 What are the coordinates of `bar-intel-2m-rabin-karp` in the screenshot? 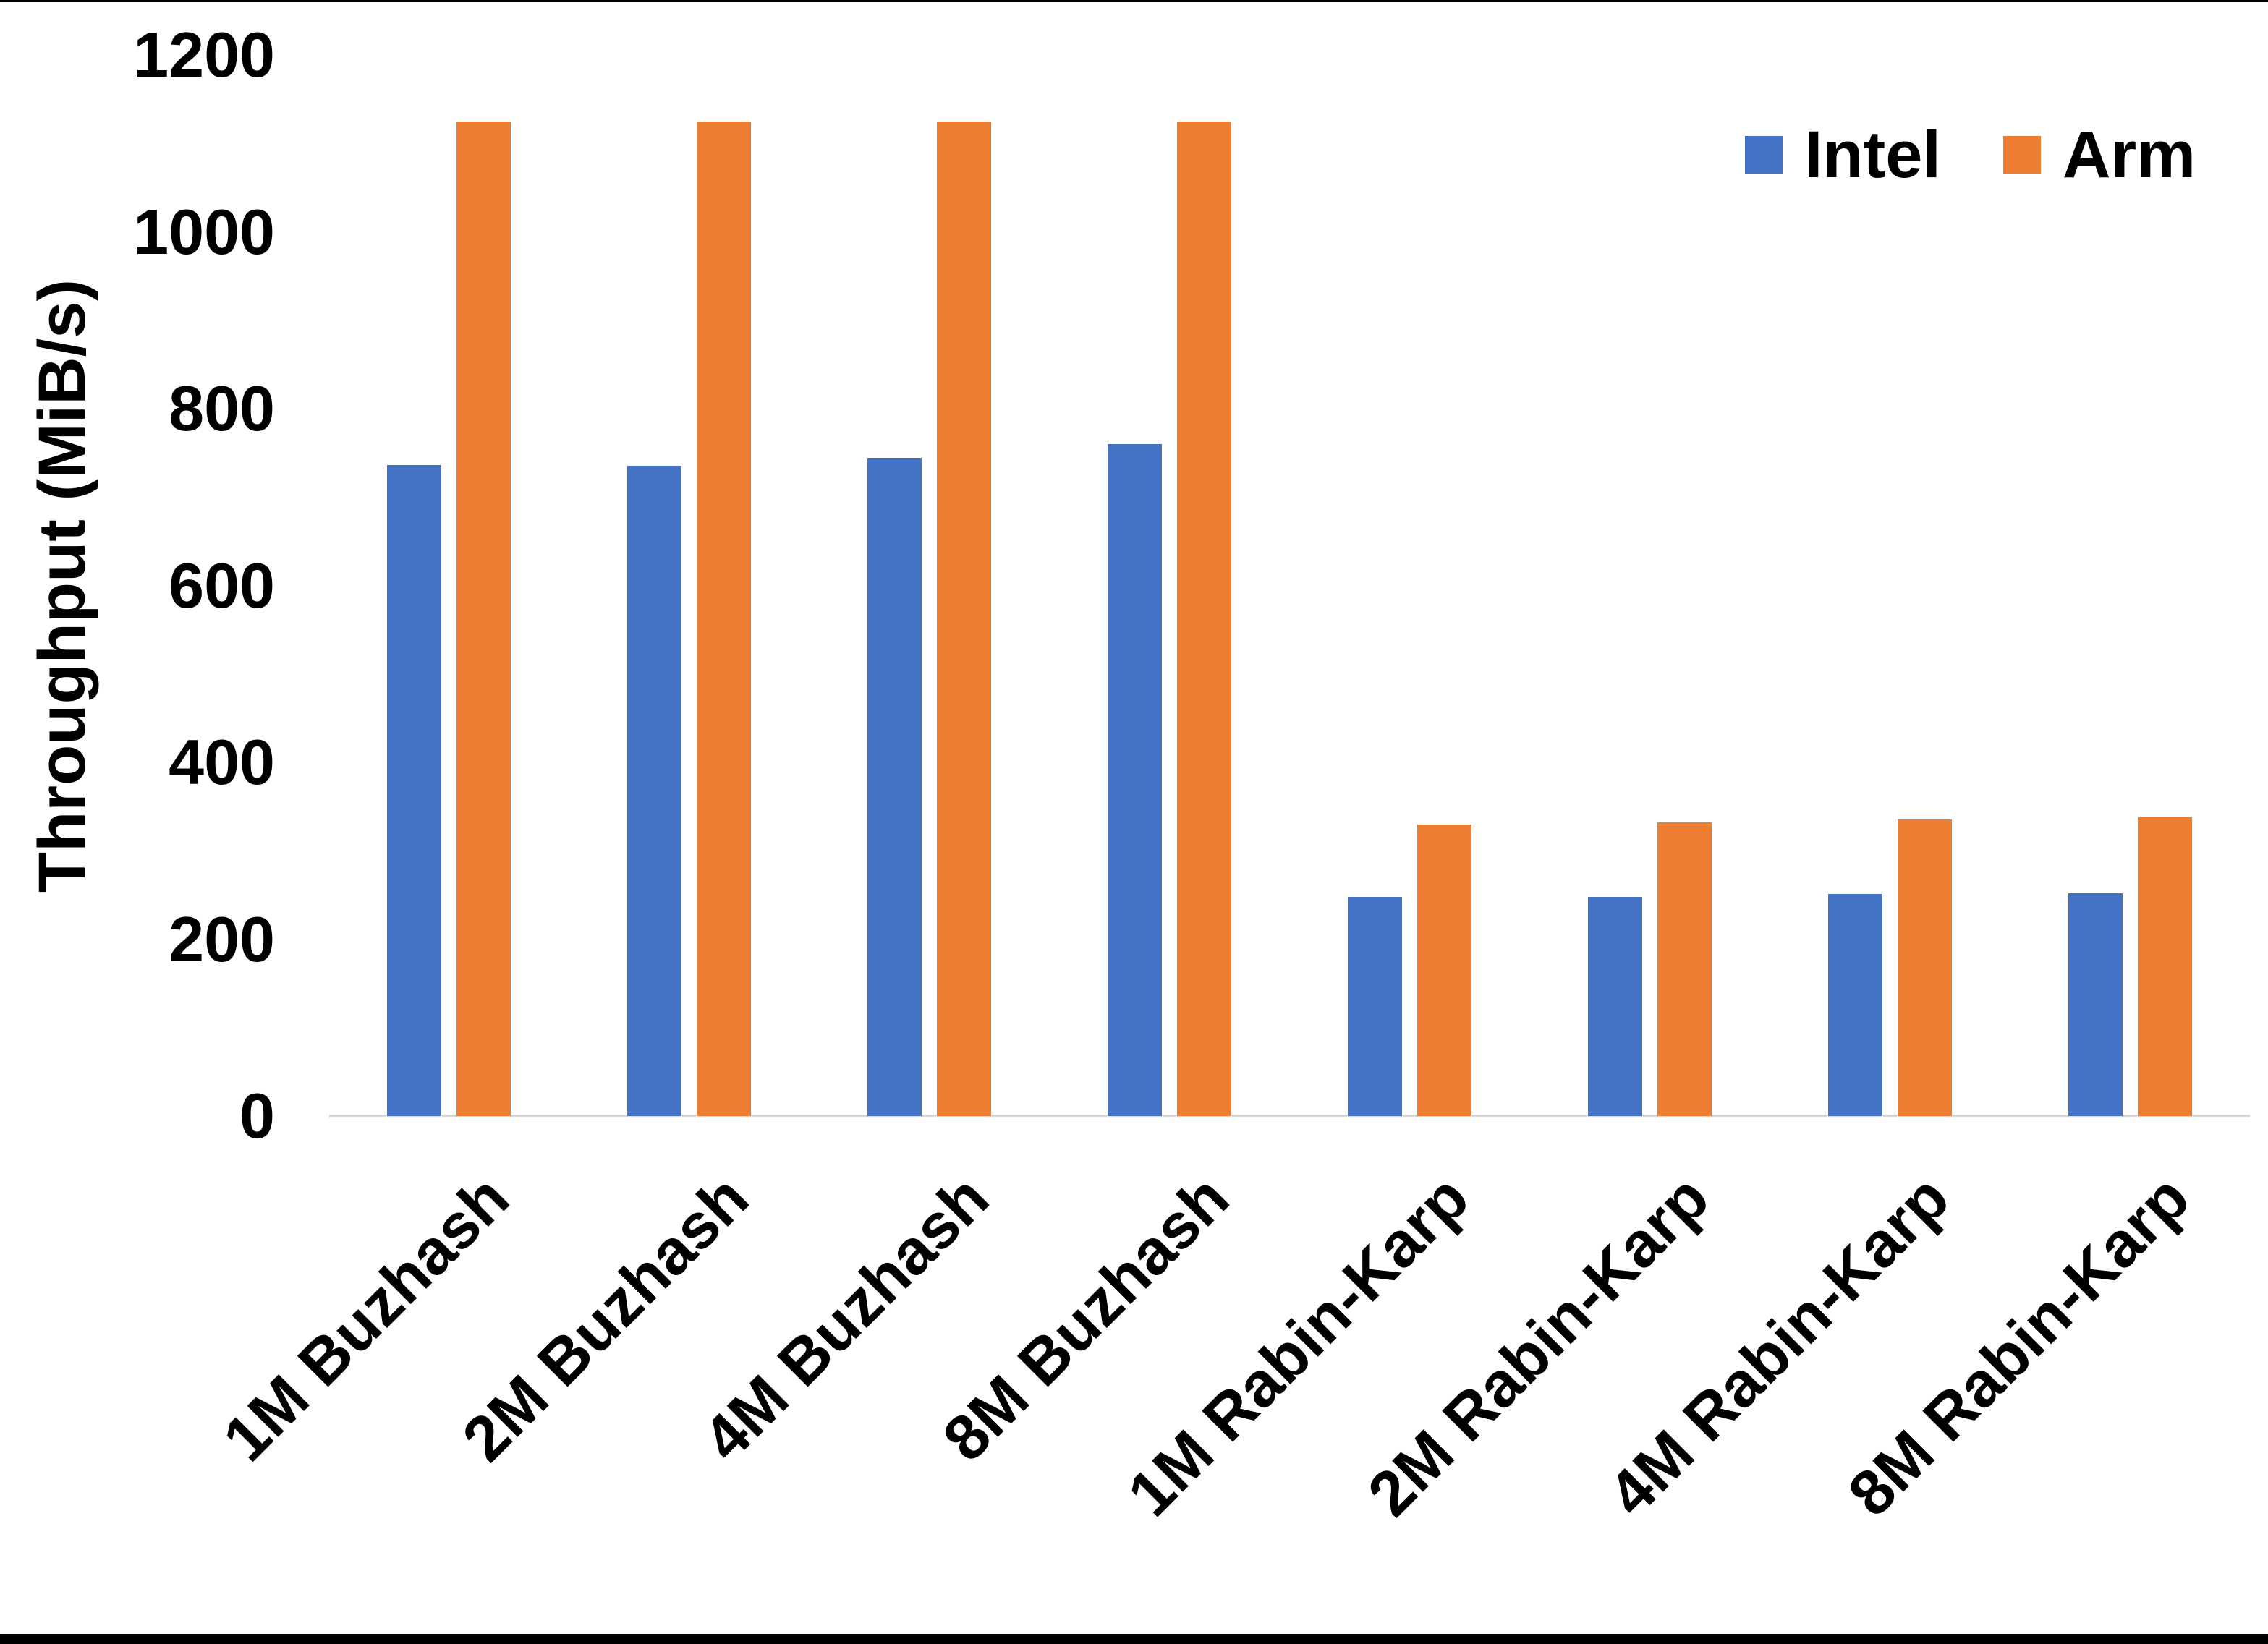 It's located at (1614, 1006).